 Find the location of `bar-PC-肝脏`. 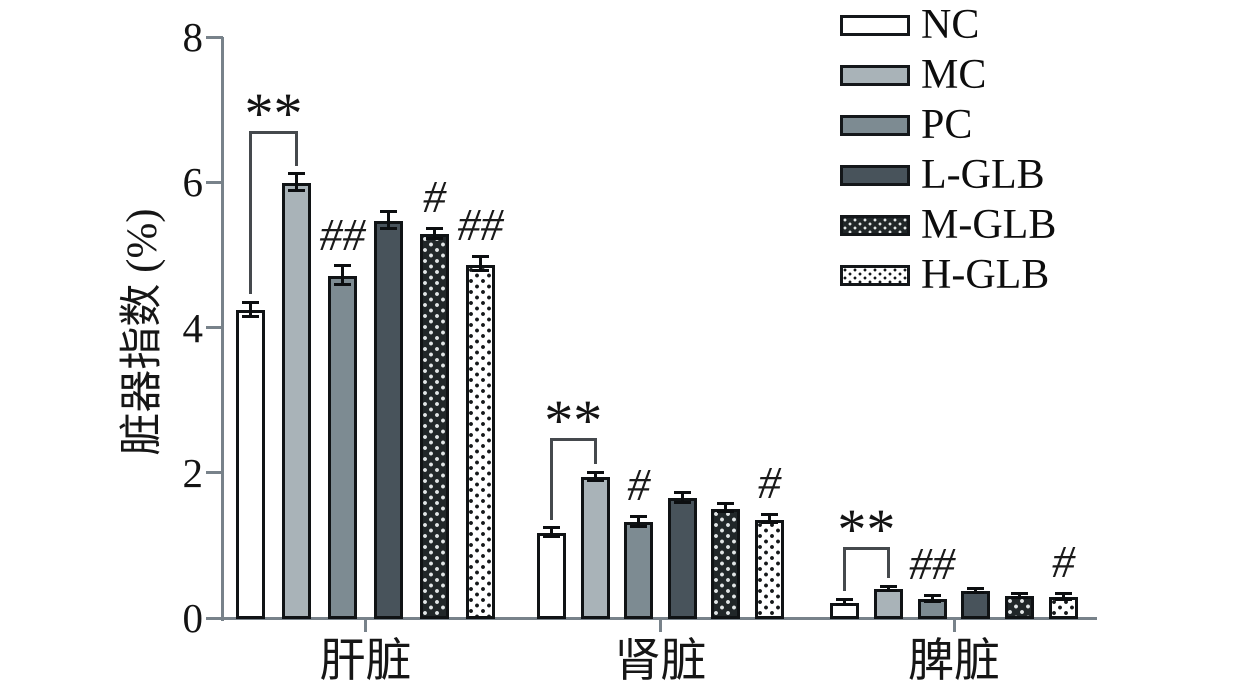

bar-PC-肝脏 is located at coordinates (342, 447).